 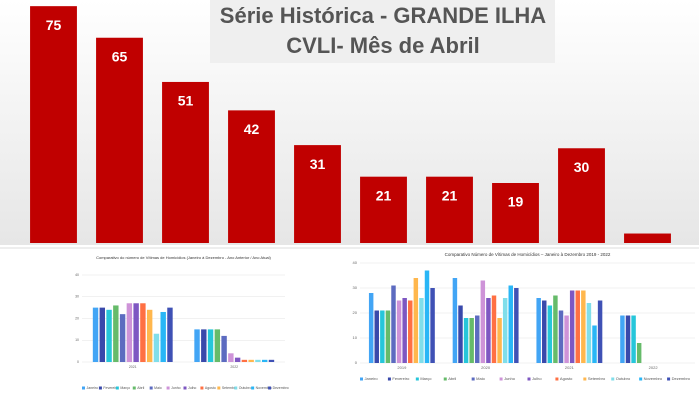 What do you see at coordinates (234, 367) in the screenshot?
I see `x-tick-label: 2022` at bounding box center [234, 367].